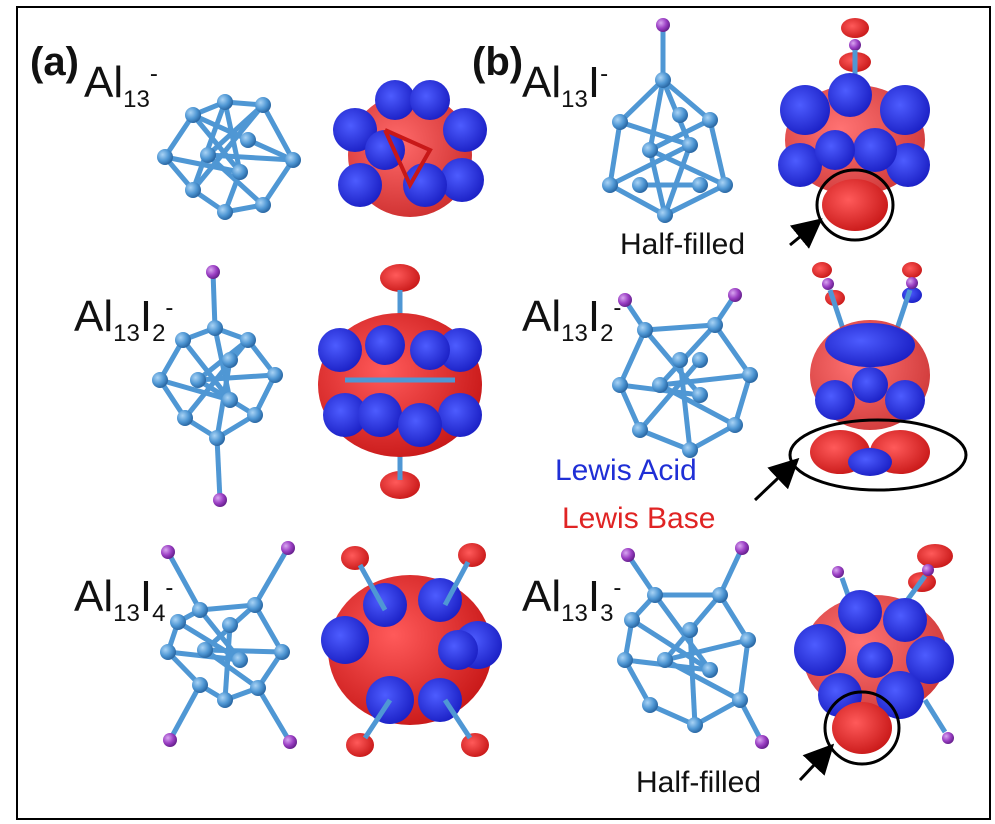 Image resolution: width=995 pixels, height=824 pixels. Describe the element at coordinates (410, 148) in the screenshot. I see `orbital-al13` at that location.